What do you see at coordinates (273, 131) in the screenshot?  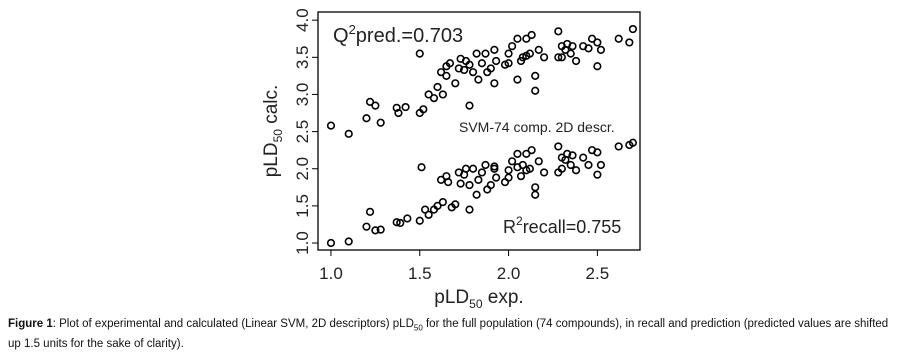 I see `y-axis-title: pLD50 calc.` at bounding box center [273, 131].